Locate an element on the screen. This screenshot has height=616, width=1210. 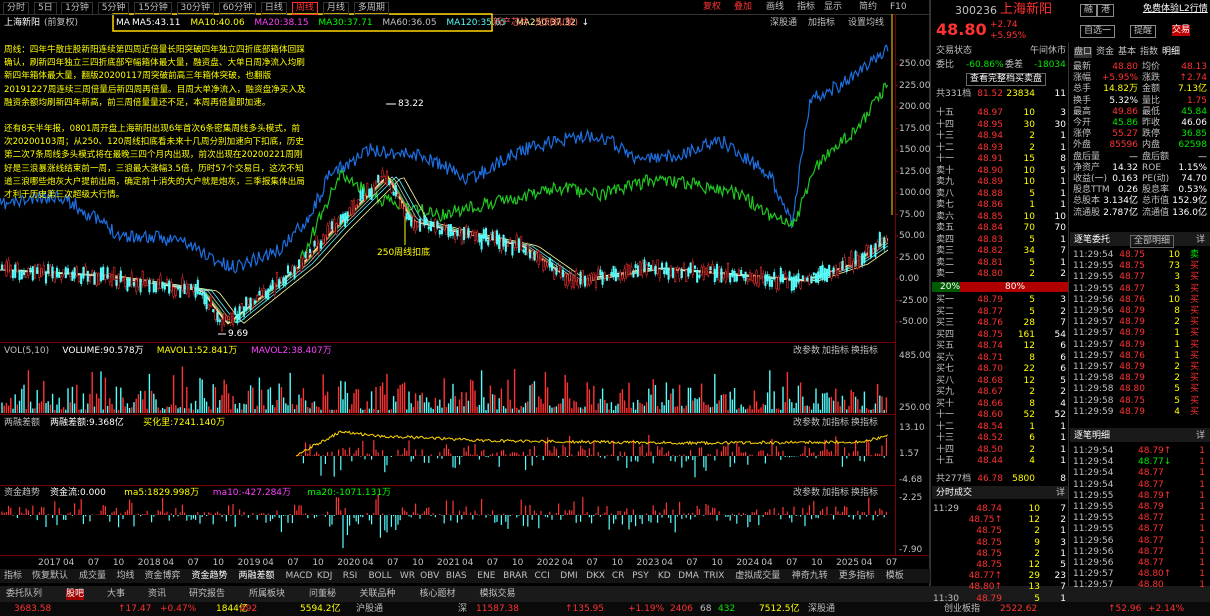
indicator-tab: RSI is located at coordinates (350, 576).